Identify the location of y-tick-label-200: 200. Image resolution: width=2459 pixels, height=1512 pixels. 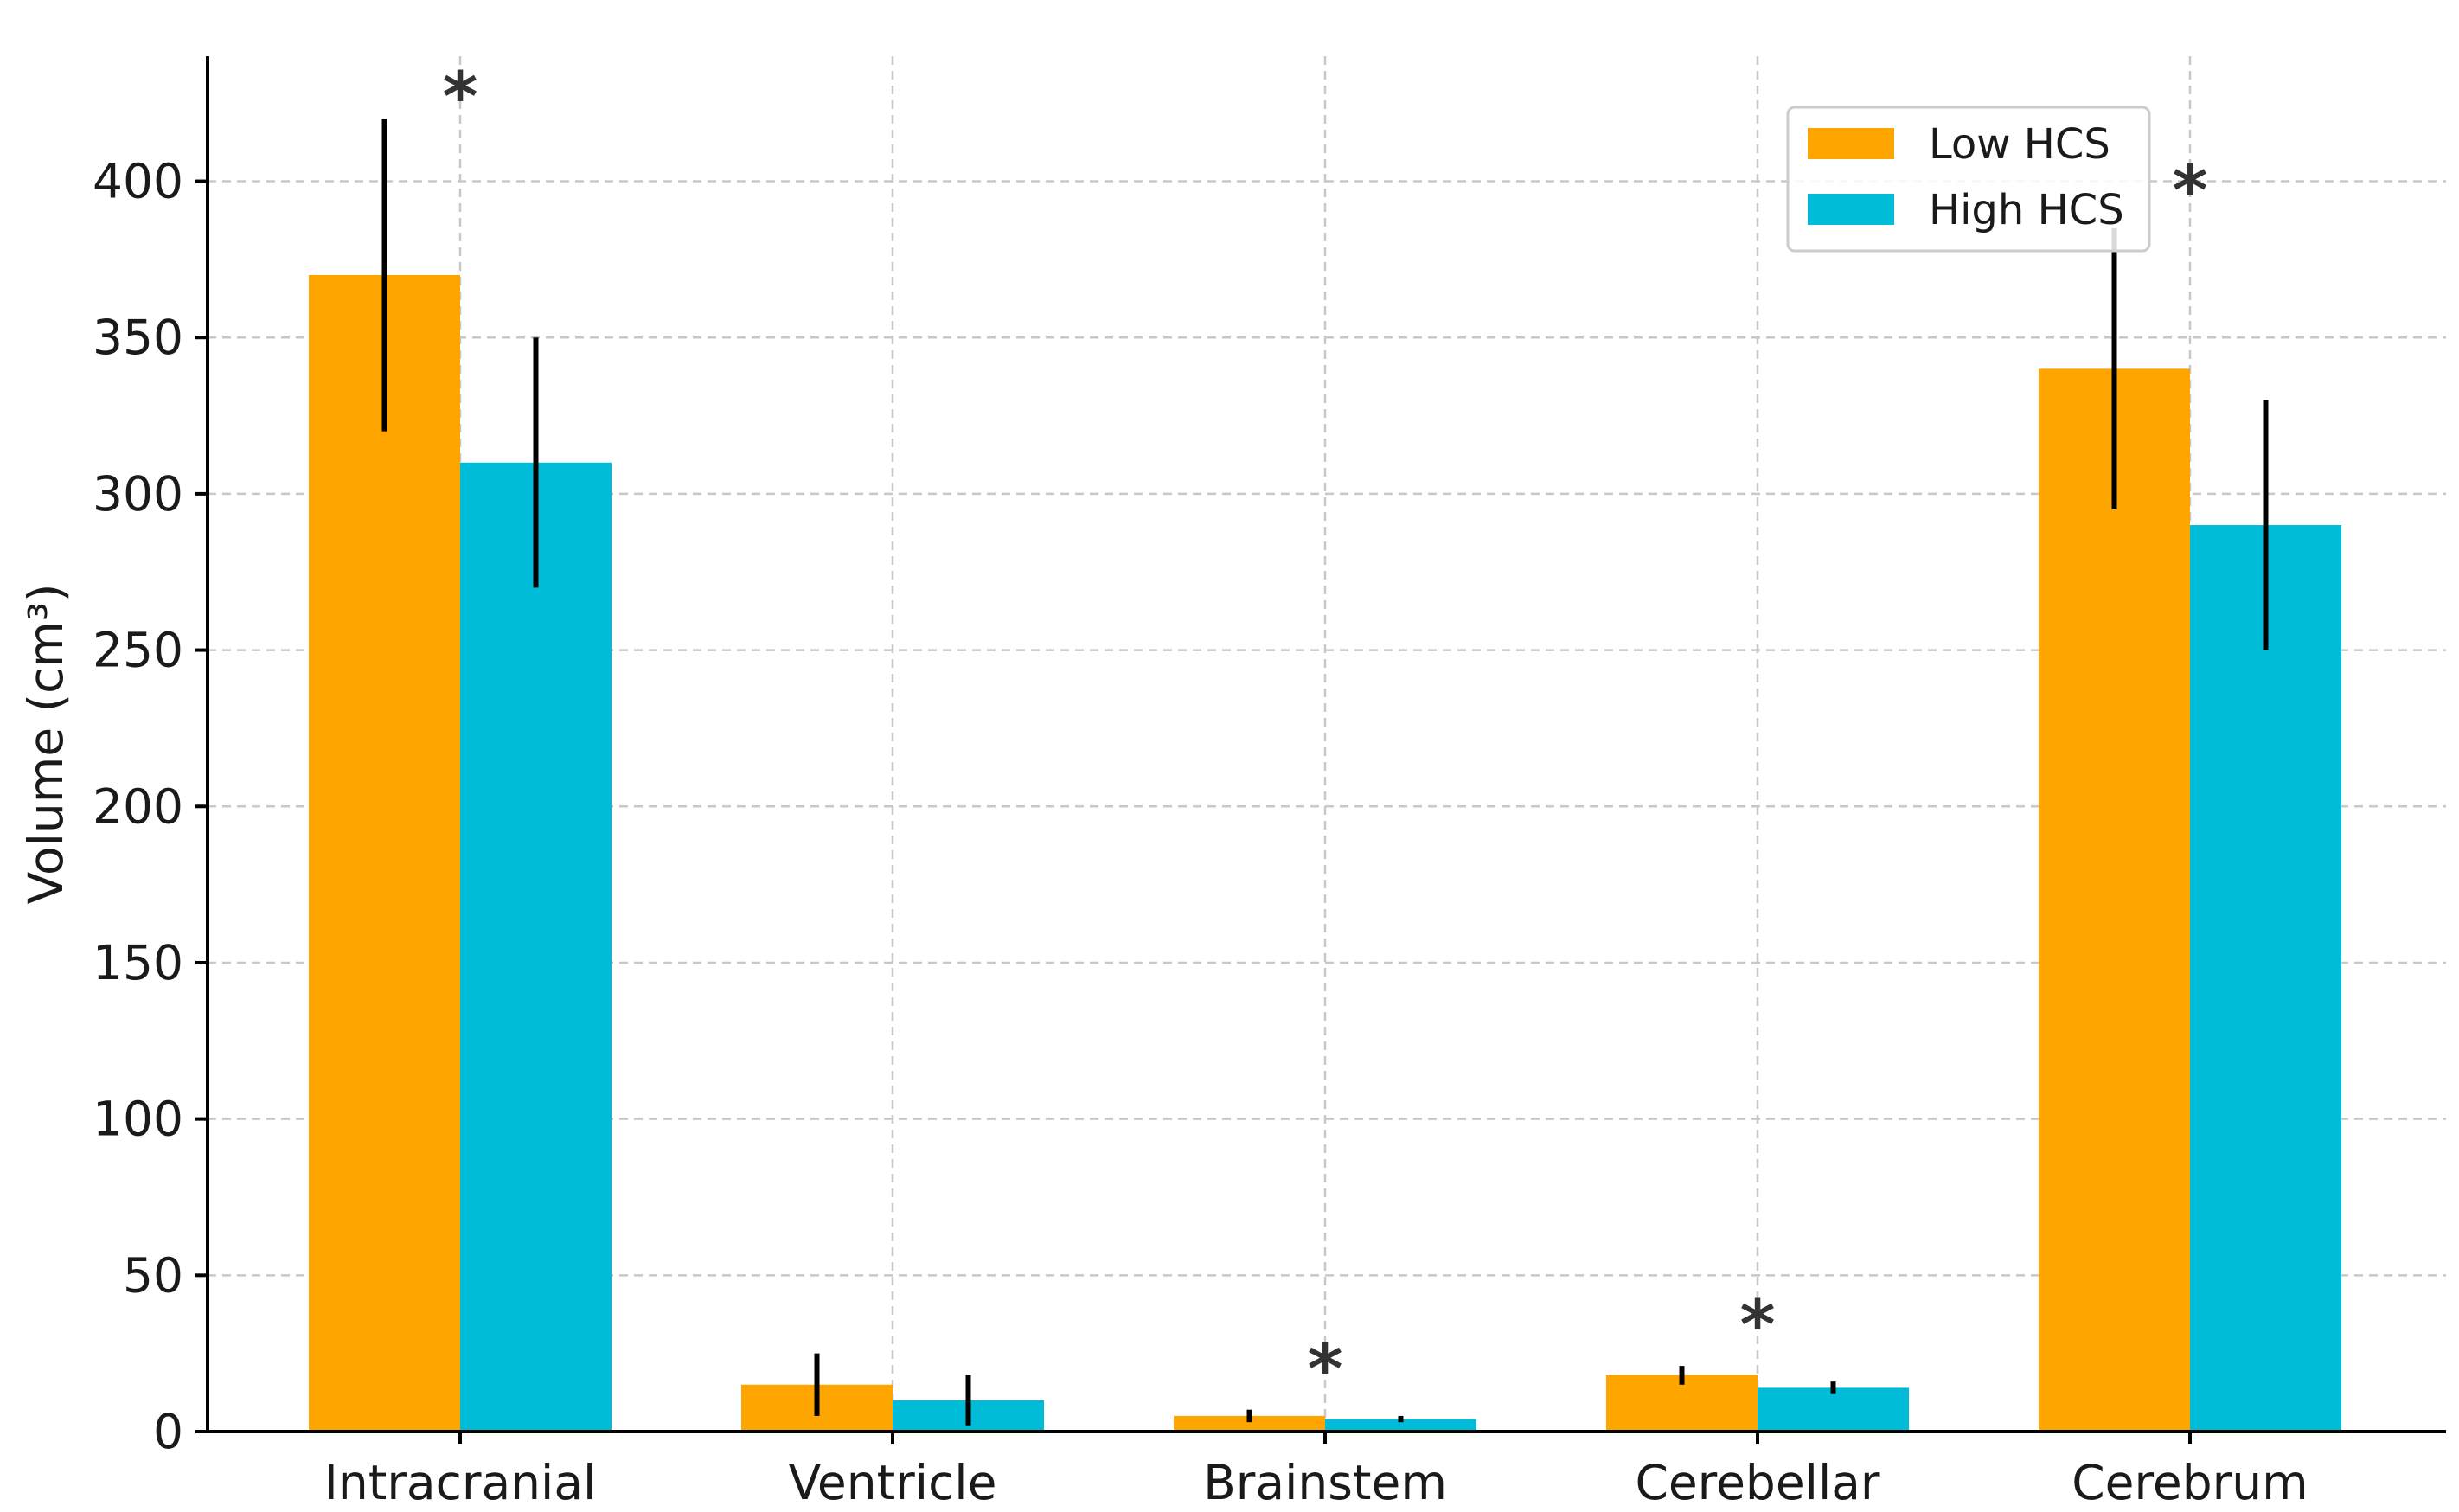
(138, 806).